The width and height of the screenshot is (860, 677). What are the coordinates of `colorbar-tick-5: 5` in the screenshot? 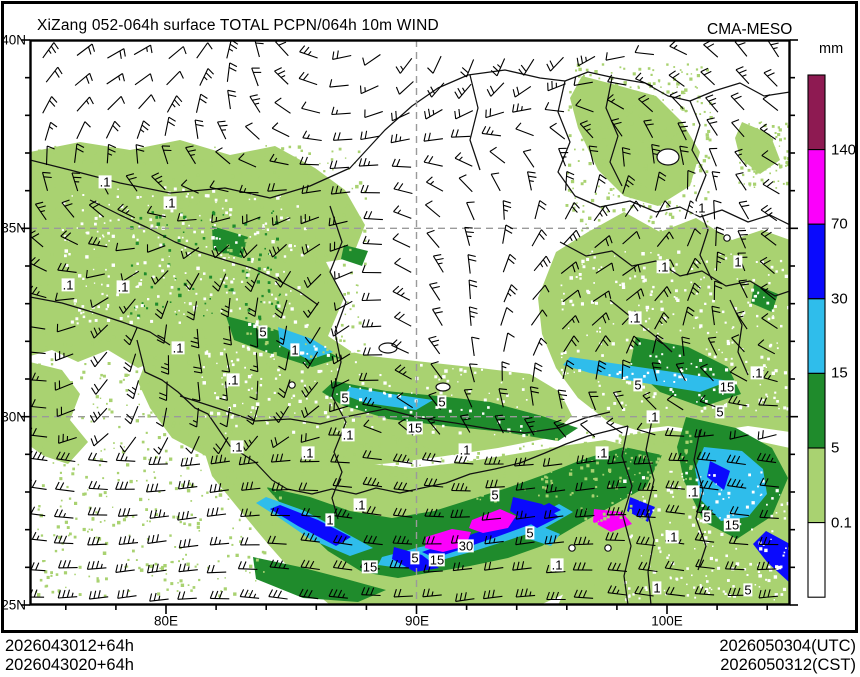 It's located at (835, 448).